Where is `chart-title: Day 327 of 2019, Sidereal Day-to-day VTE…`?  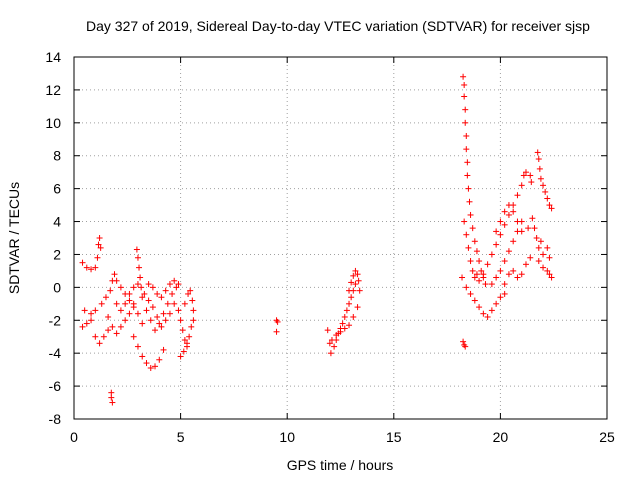
chart-title: Day 327 of 2019, Sidereal Day-to-day VTE… is located at coordinates (338, 26).